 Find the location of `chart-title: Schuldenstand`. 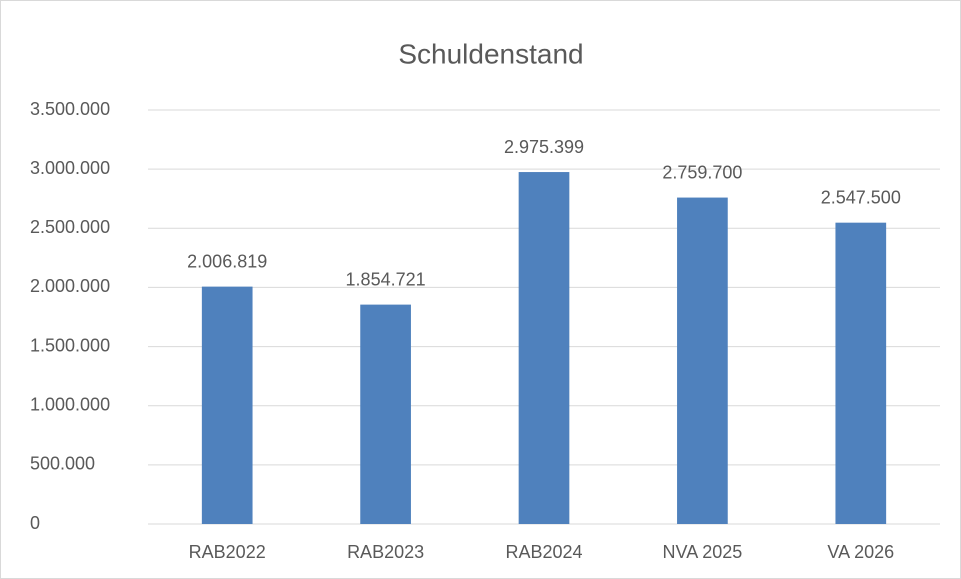

chart-title: Schuldenstand is located at coordinates (490, 53).